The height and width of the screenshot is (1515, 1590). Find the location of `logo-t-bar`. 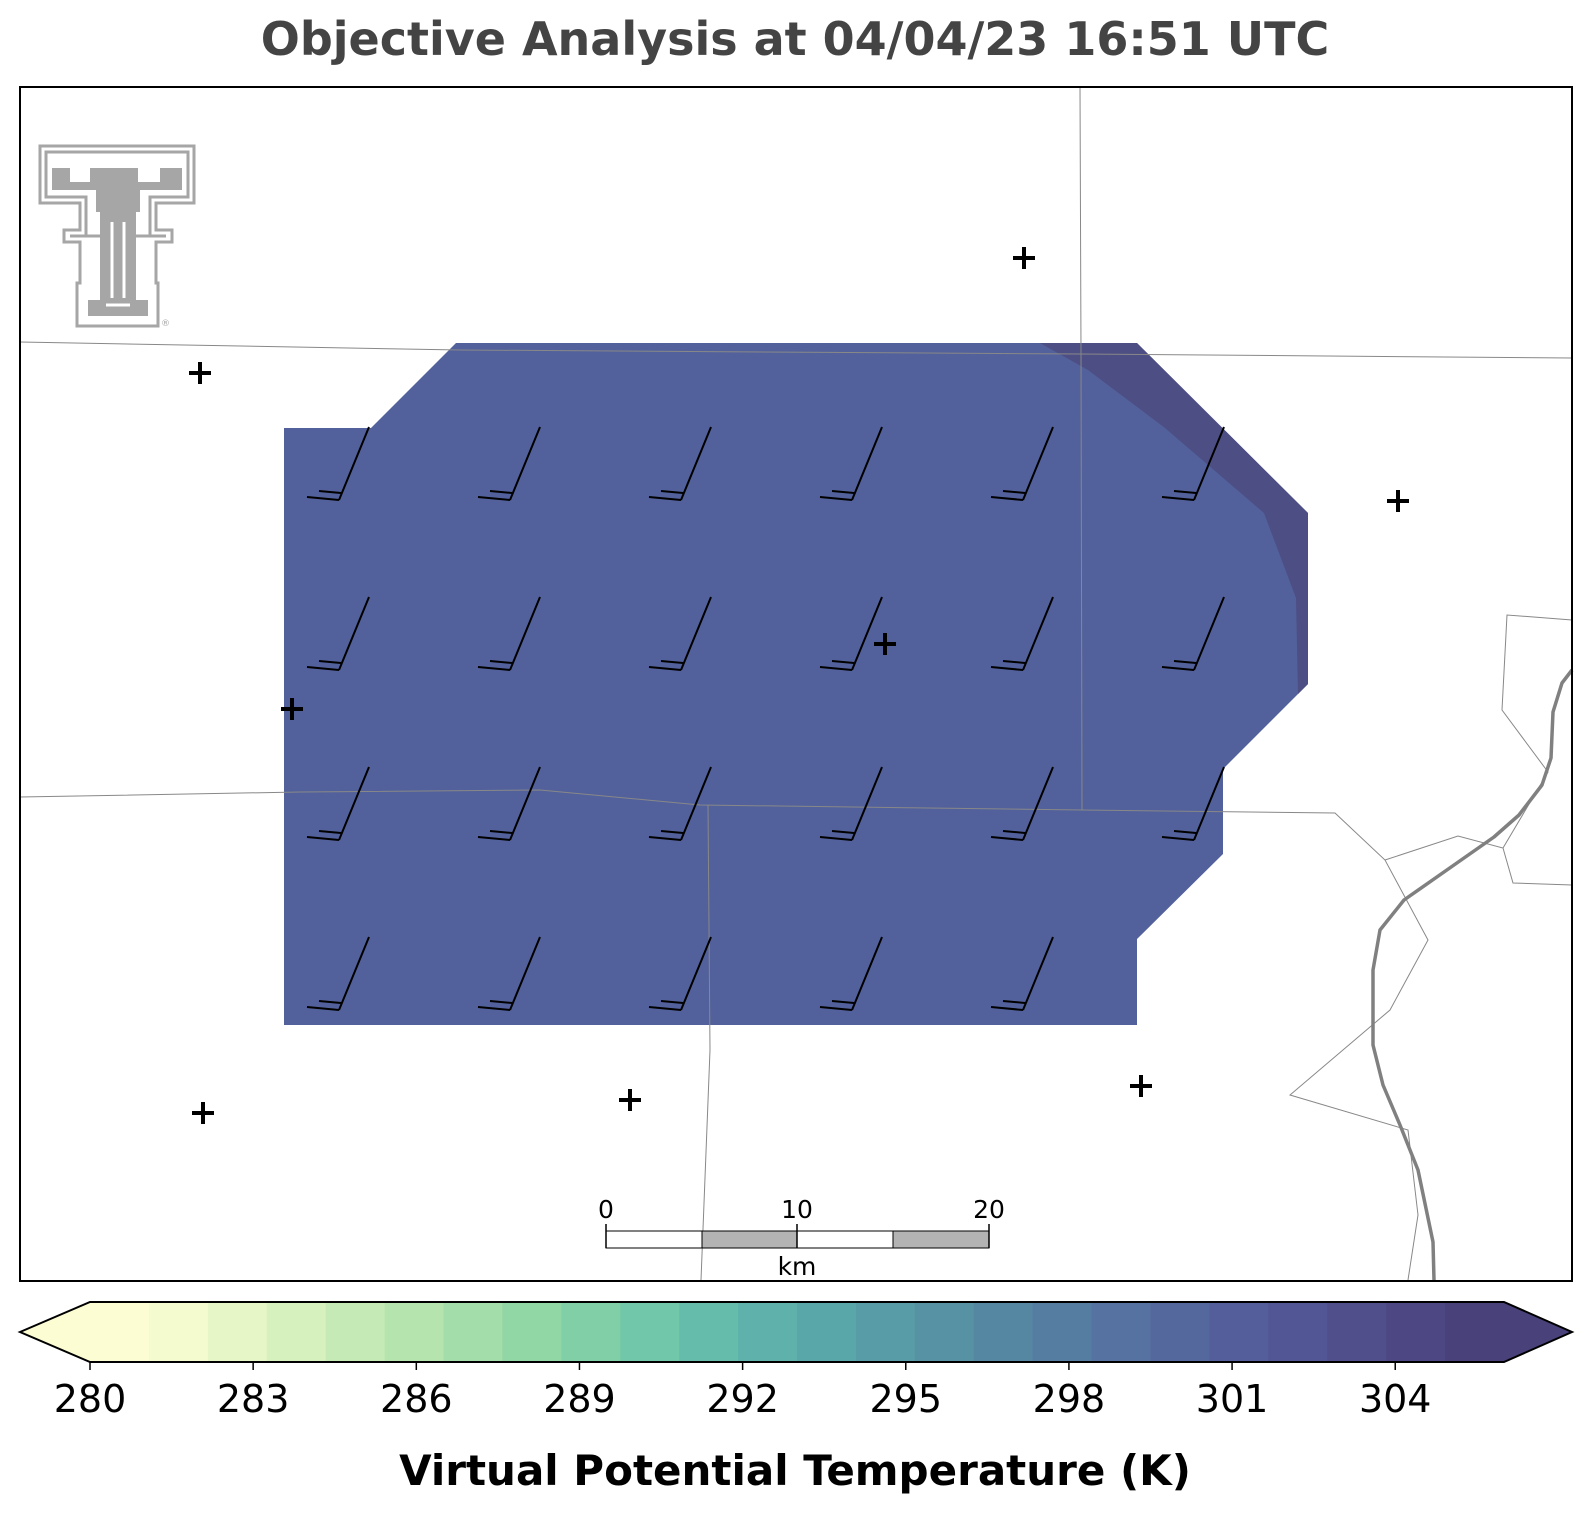

logo-t-bar is located at coordinates (117, 190).